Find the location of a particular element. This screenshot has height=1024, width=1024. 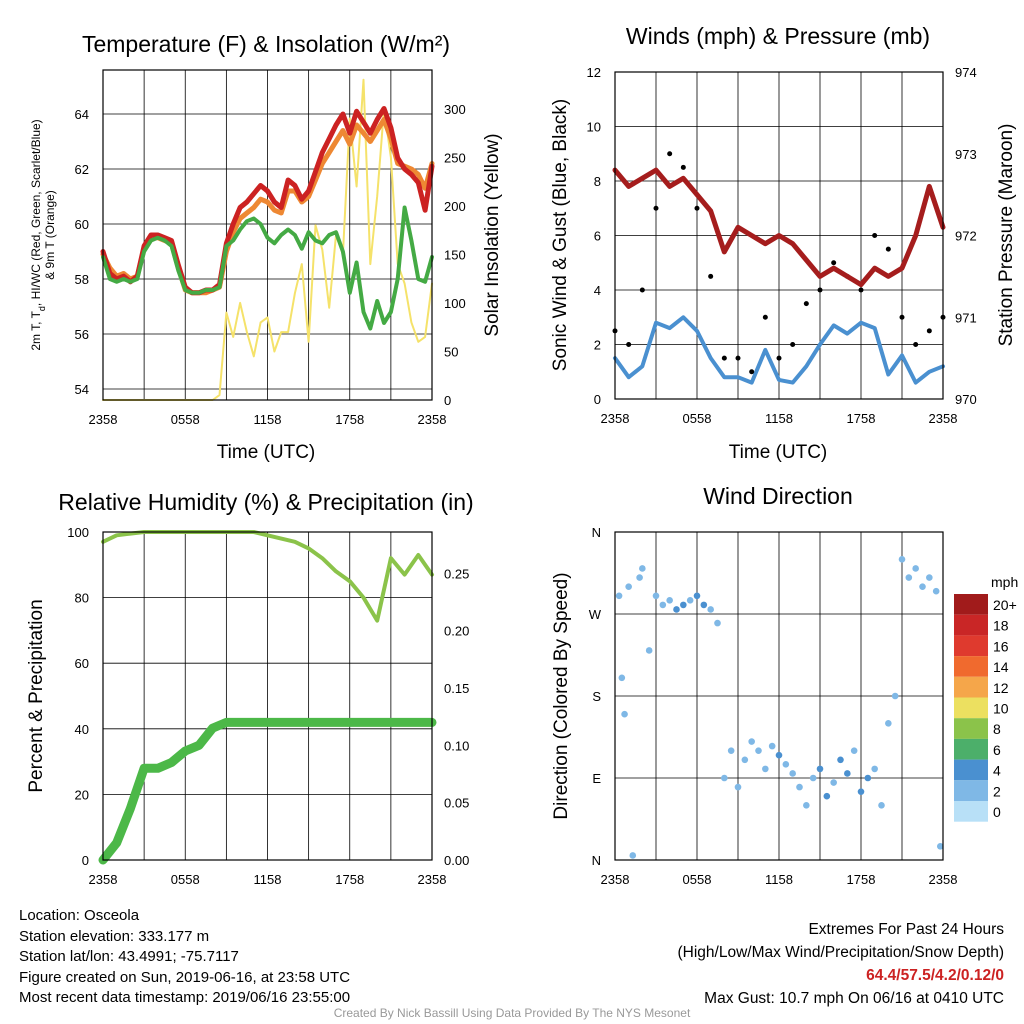

y-tick-label: 10 is located at coordinates (594, 127).